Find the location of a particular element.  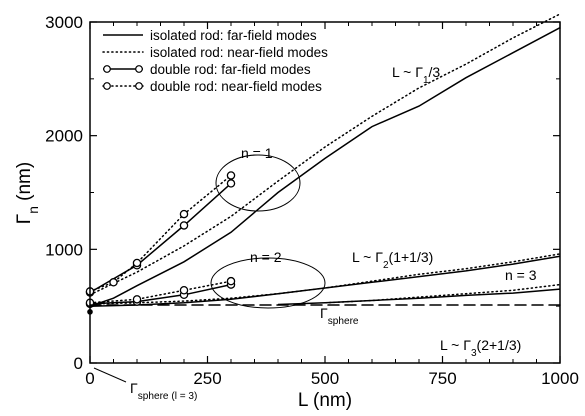

annotation-L2-part-2: (1+1/3) is located at coordinates (411, 257).